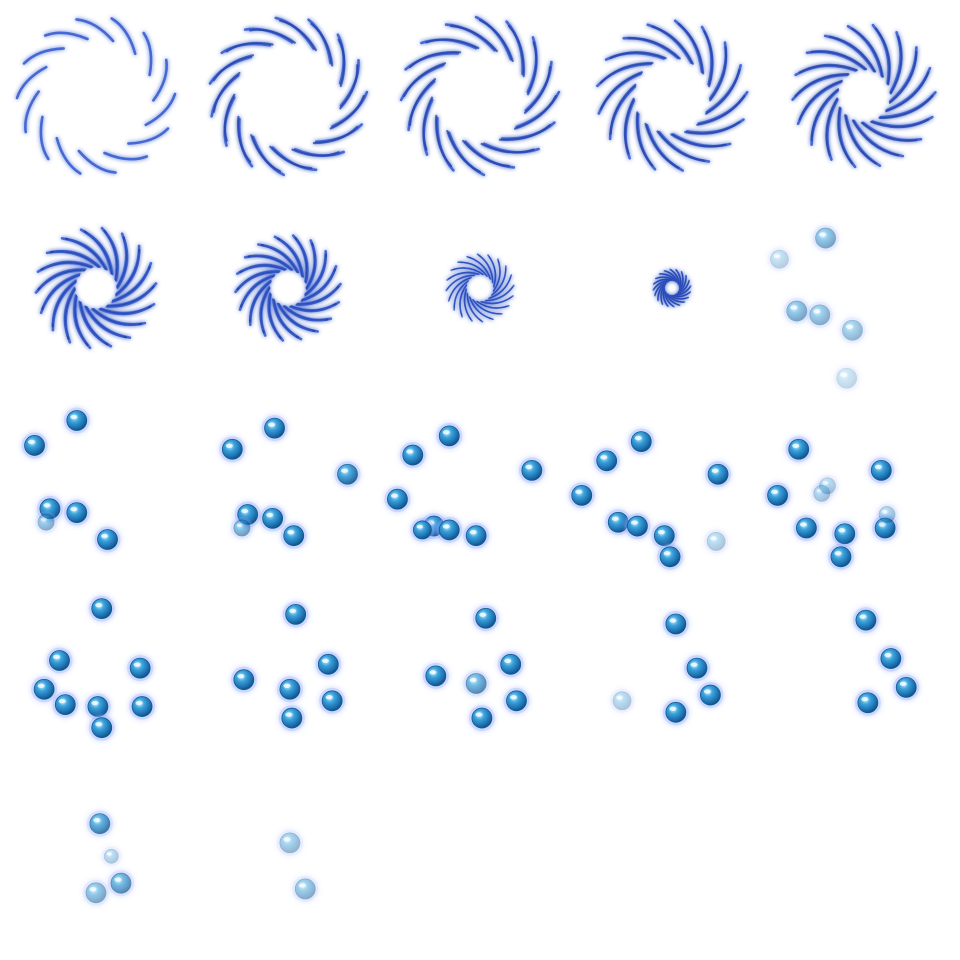 The height and width of the screenshot is (960, 960). I want to click on frame-9-vortex, so click(672, 288).